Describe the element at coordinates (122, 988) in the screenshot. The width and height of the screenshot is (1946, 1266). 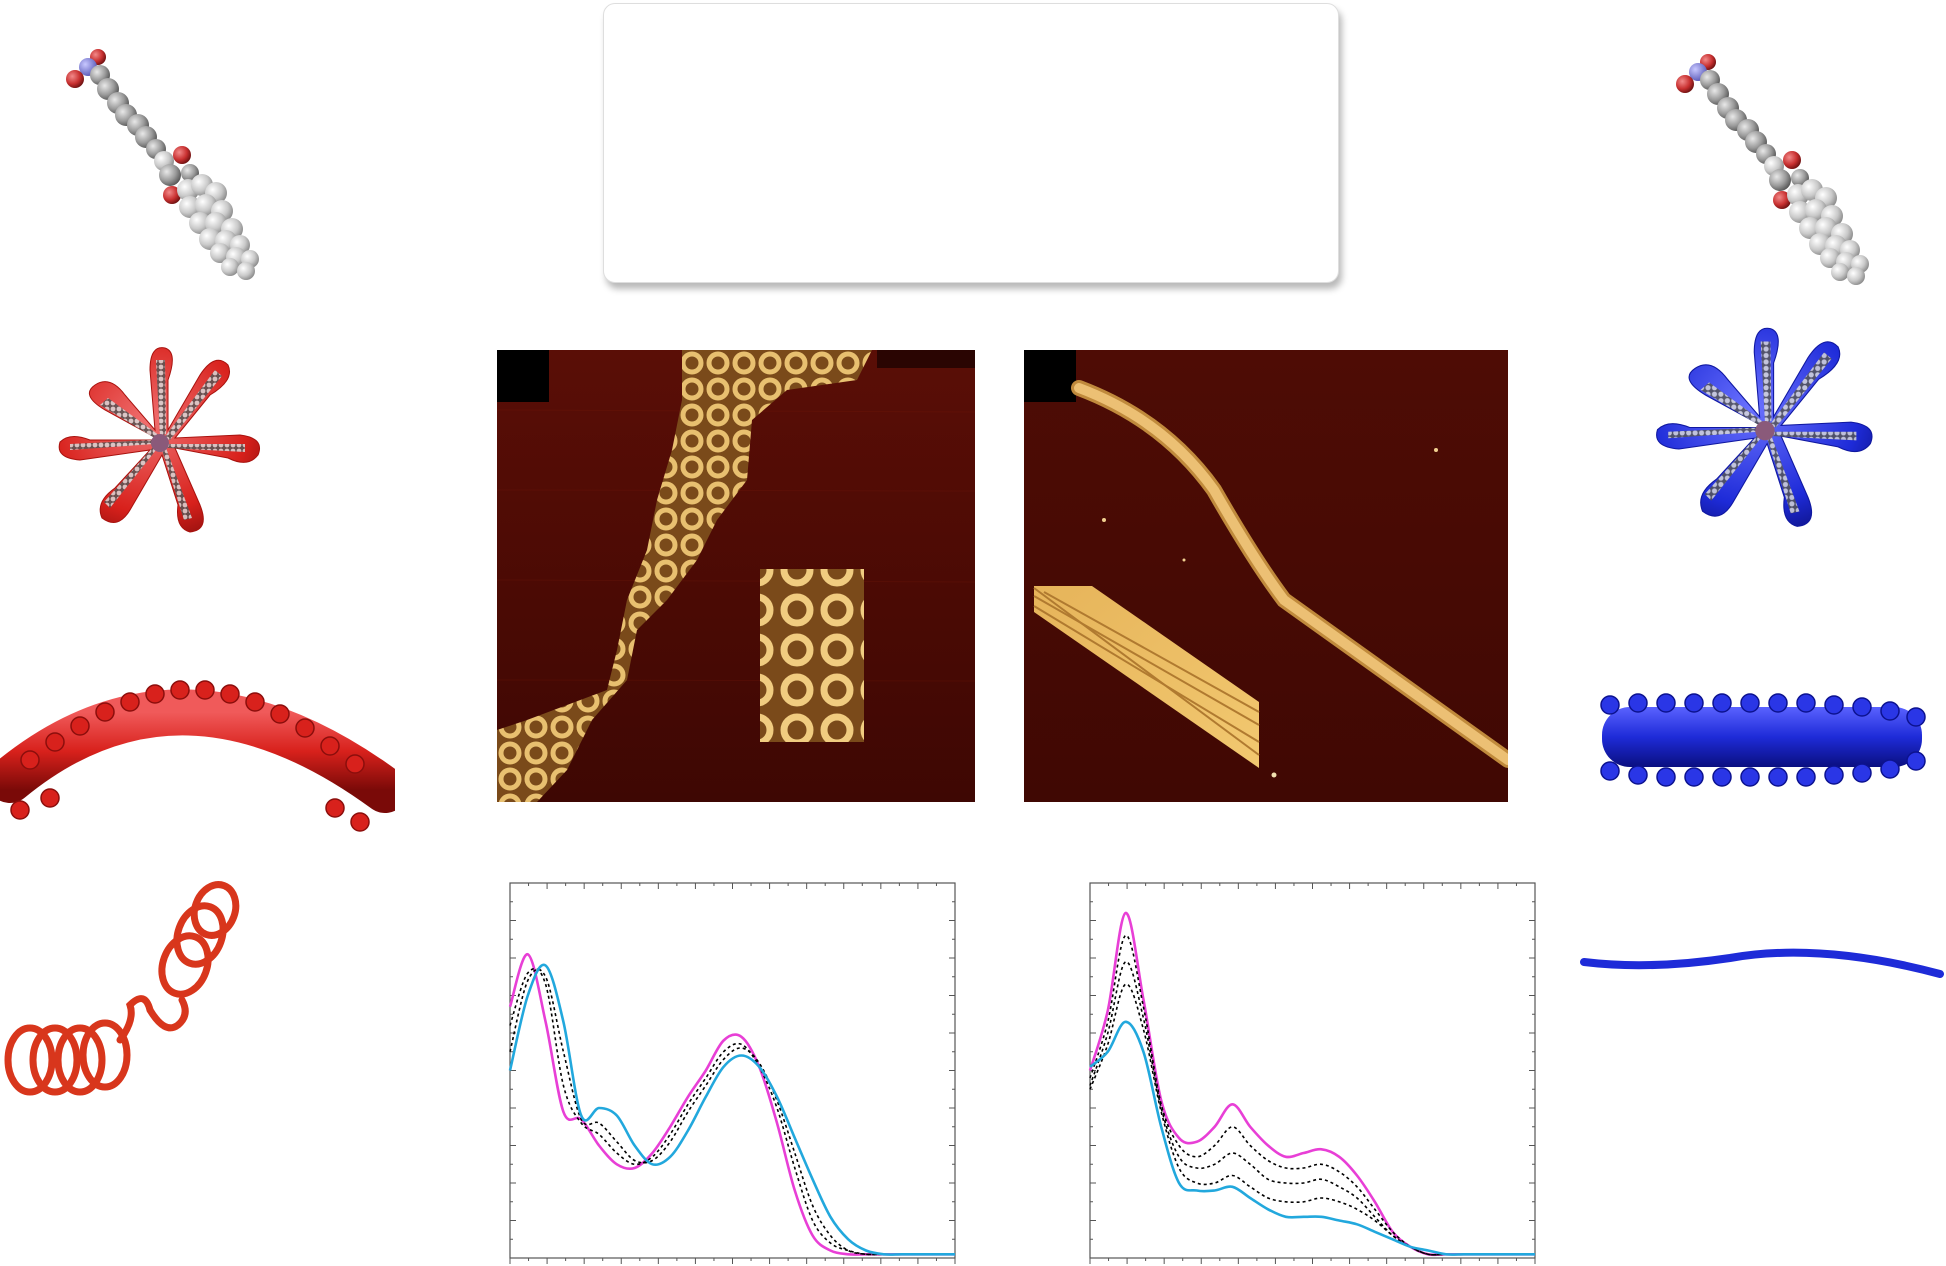
I see `coiled-helix-icon` at that location.